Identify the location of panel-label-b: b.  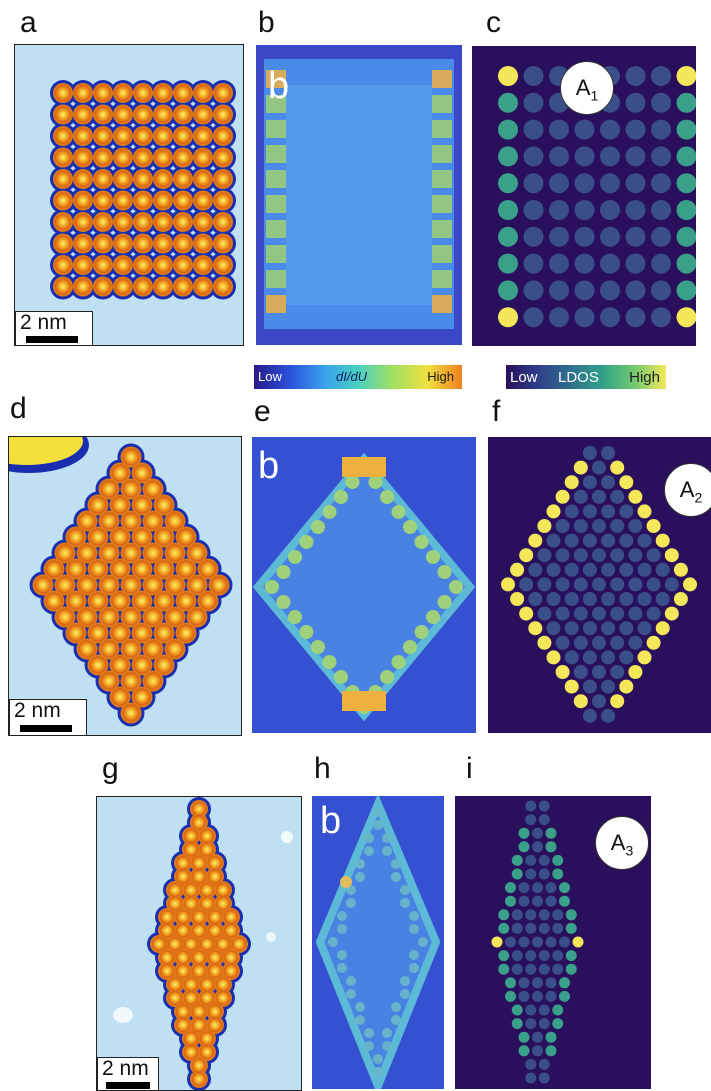
(266, 22).